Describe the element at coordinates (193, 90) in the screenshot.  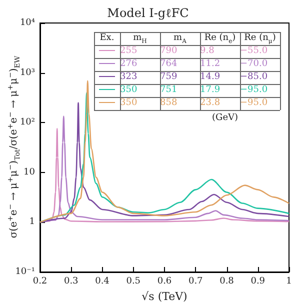
I see `legend-label: 350 751 17.9 −95.0` at that location.